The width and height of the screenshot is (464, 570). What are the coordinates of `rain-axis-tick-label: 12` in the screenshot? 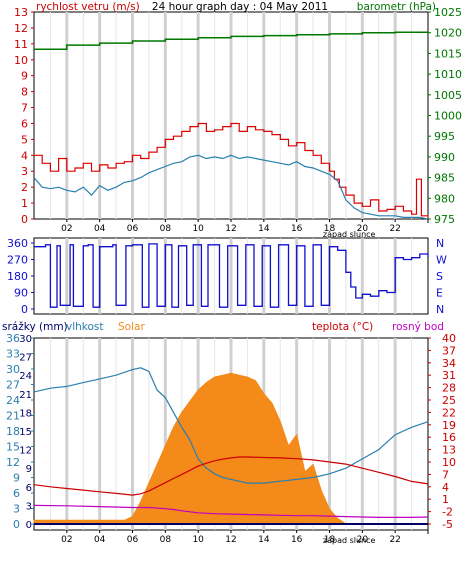 It's located at (25, 451).